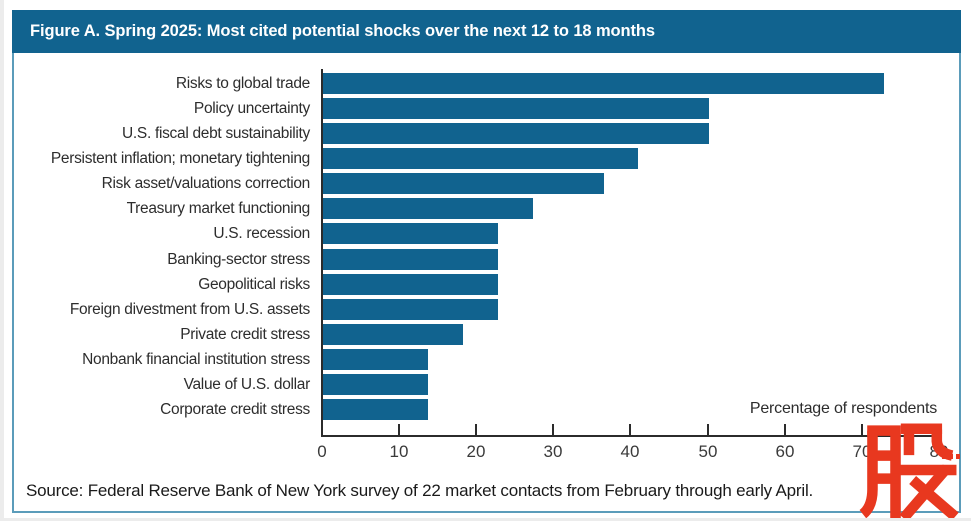  Describe the element at coordinates (251, 108) in the screenshot. I see `category-label: Policy uncertainty` at that location.